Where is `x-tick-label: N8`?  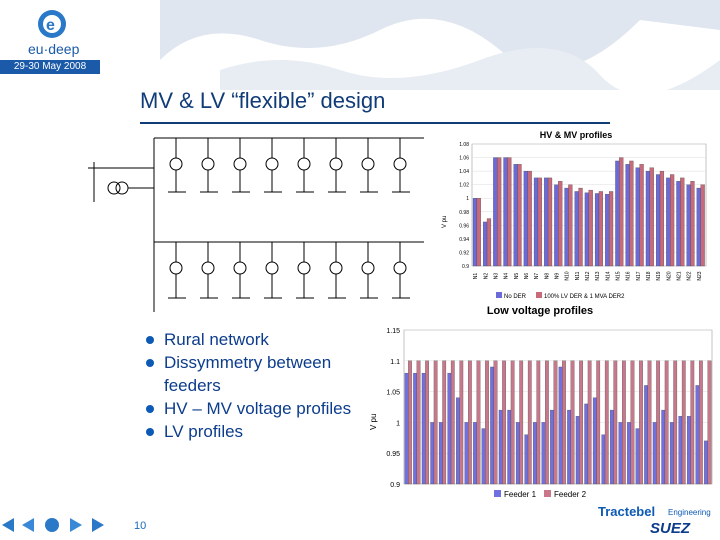
x-tick-label: N8 is located at coordinates (547, 276).